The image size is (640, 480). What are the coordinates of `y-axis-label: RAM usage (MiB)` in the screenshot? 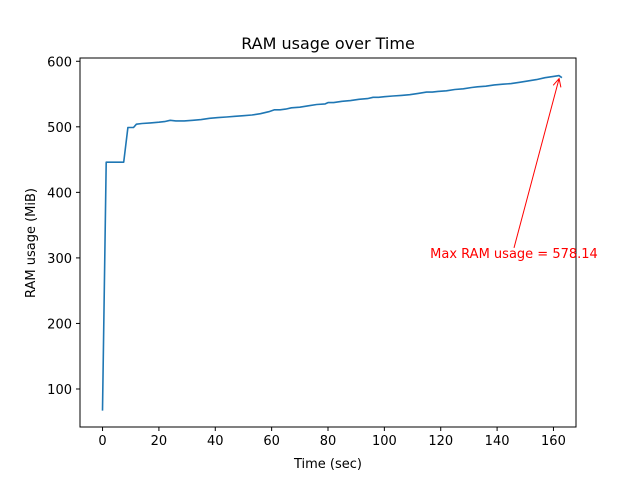 It's located at (31, 243).